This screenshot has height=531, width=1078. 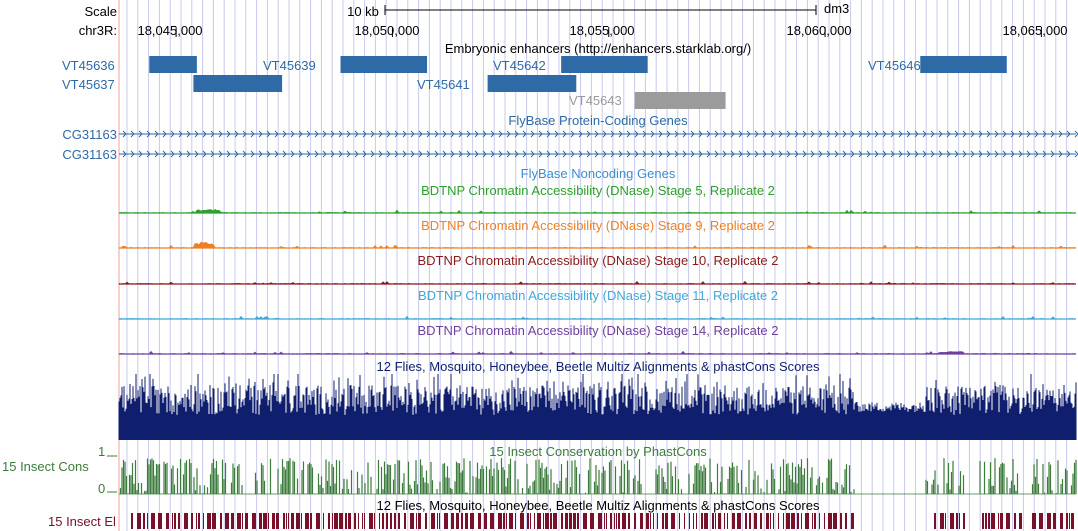 What do you see at coordinates (598, 120) in the screenshot?
I see `gene-track-title: FlyBase Protein-Coding Genes` at bounding box center [598, 120].